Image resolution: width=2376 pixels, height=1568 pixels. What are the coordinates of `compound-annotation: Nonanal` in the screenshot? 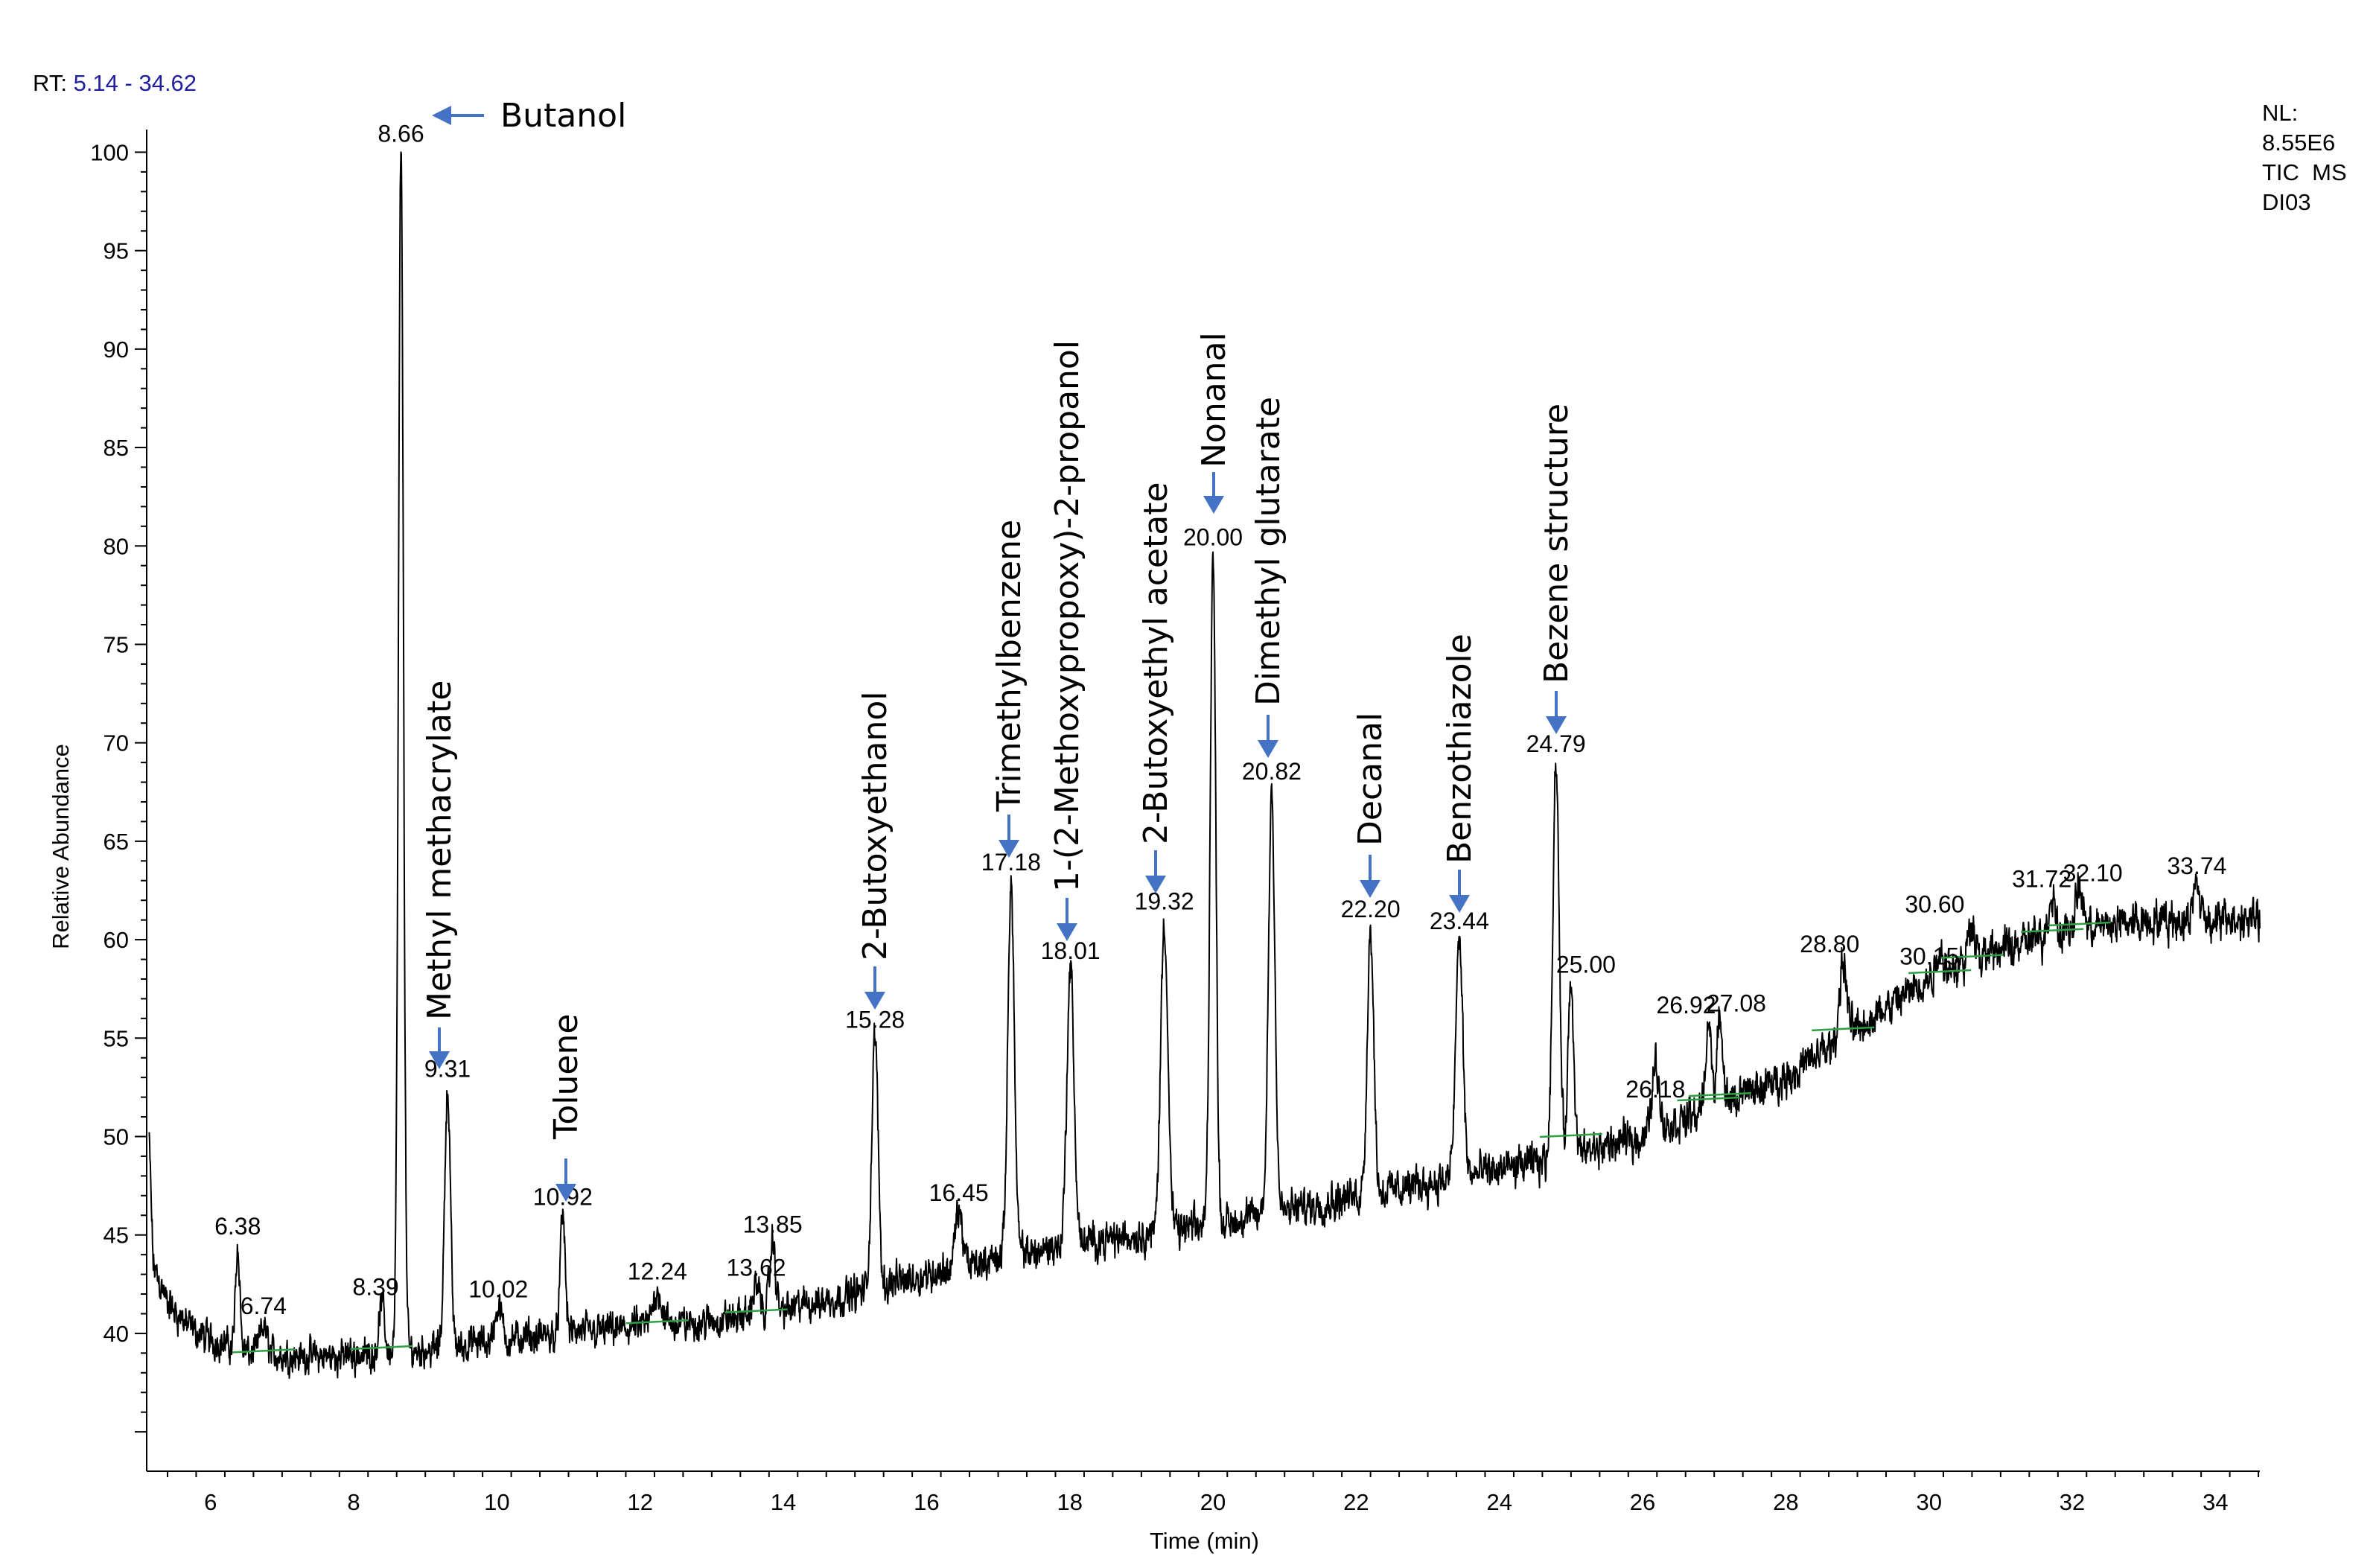 It's located at (1214, 423).